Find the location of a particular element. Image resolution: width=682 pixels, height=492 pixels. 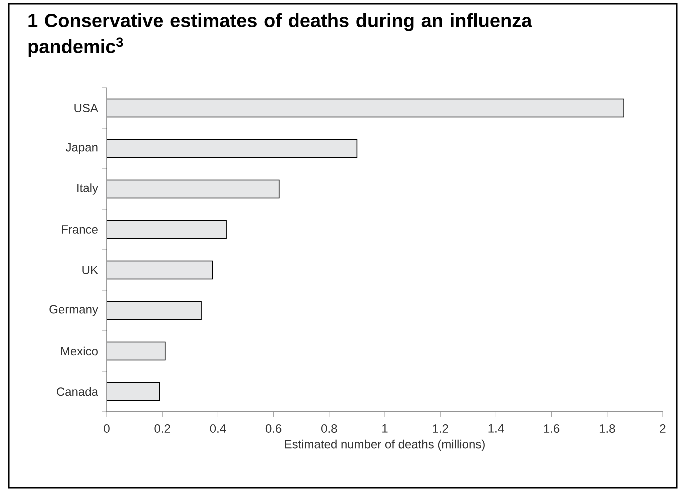

x-tick-label: 0.6 is located at coordinates (274, 429).